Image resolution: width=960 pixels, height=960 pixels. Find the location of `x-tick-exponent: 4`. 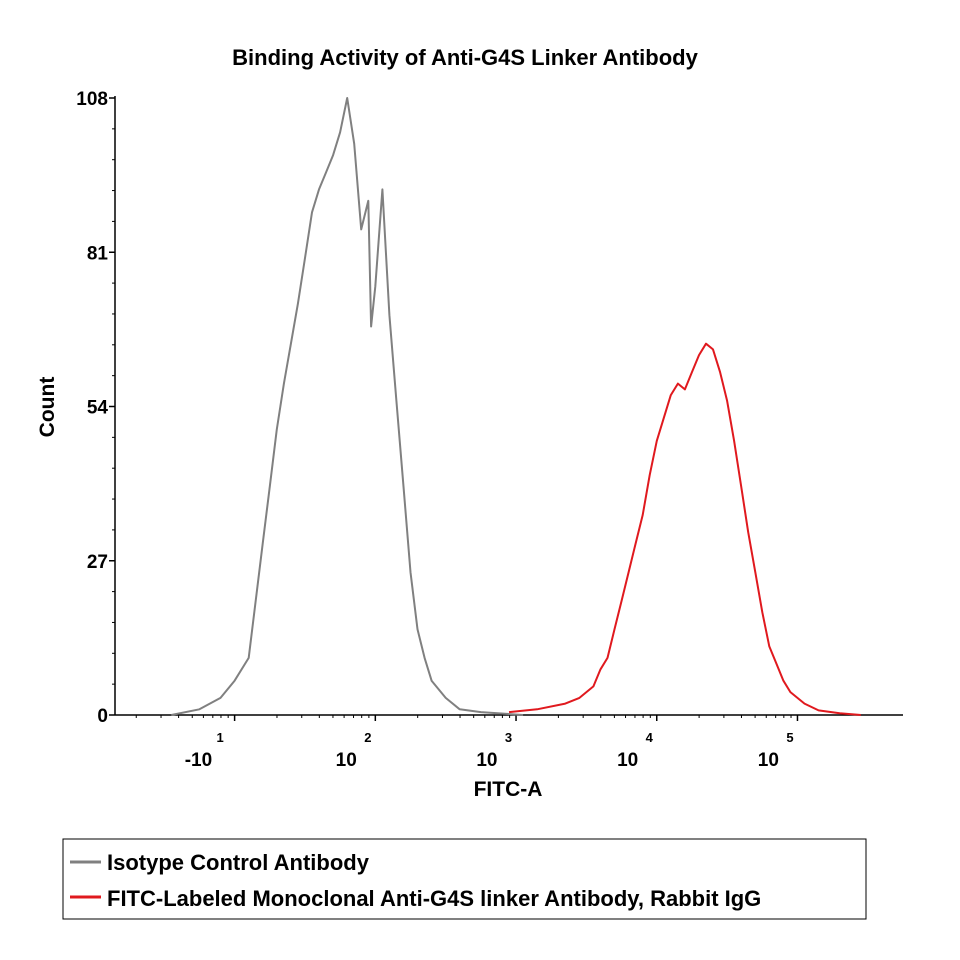

x-tick-exponent: 4 is located at coordinates (650, 737).